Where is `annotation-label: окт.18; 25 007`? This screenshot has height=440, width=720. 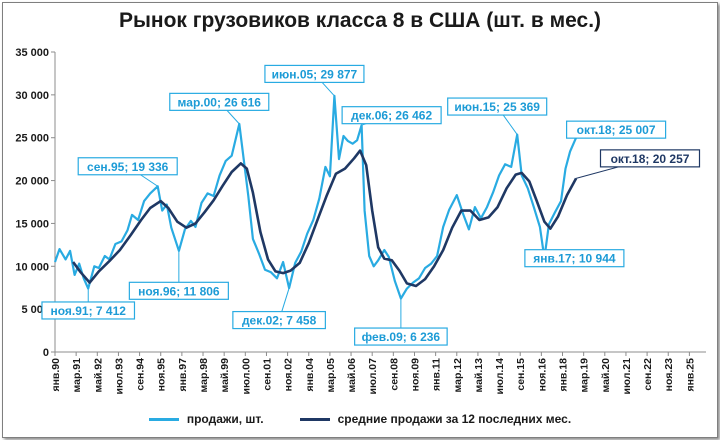
annotation-label: окт.18; 25 007 is located at coordinates (616, 130).